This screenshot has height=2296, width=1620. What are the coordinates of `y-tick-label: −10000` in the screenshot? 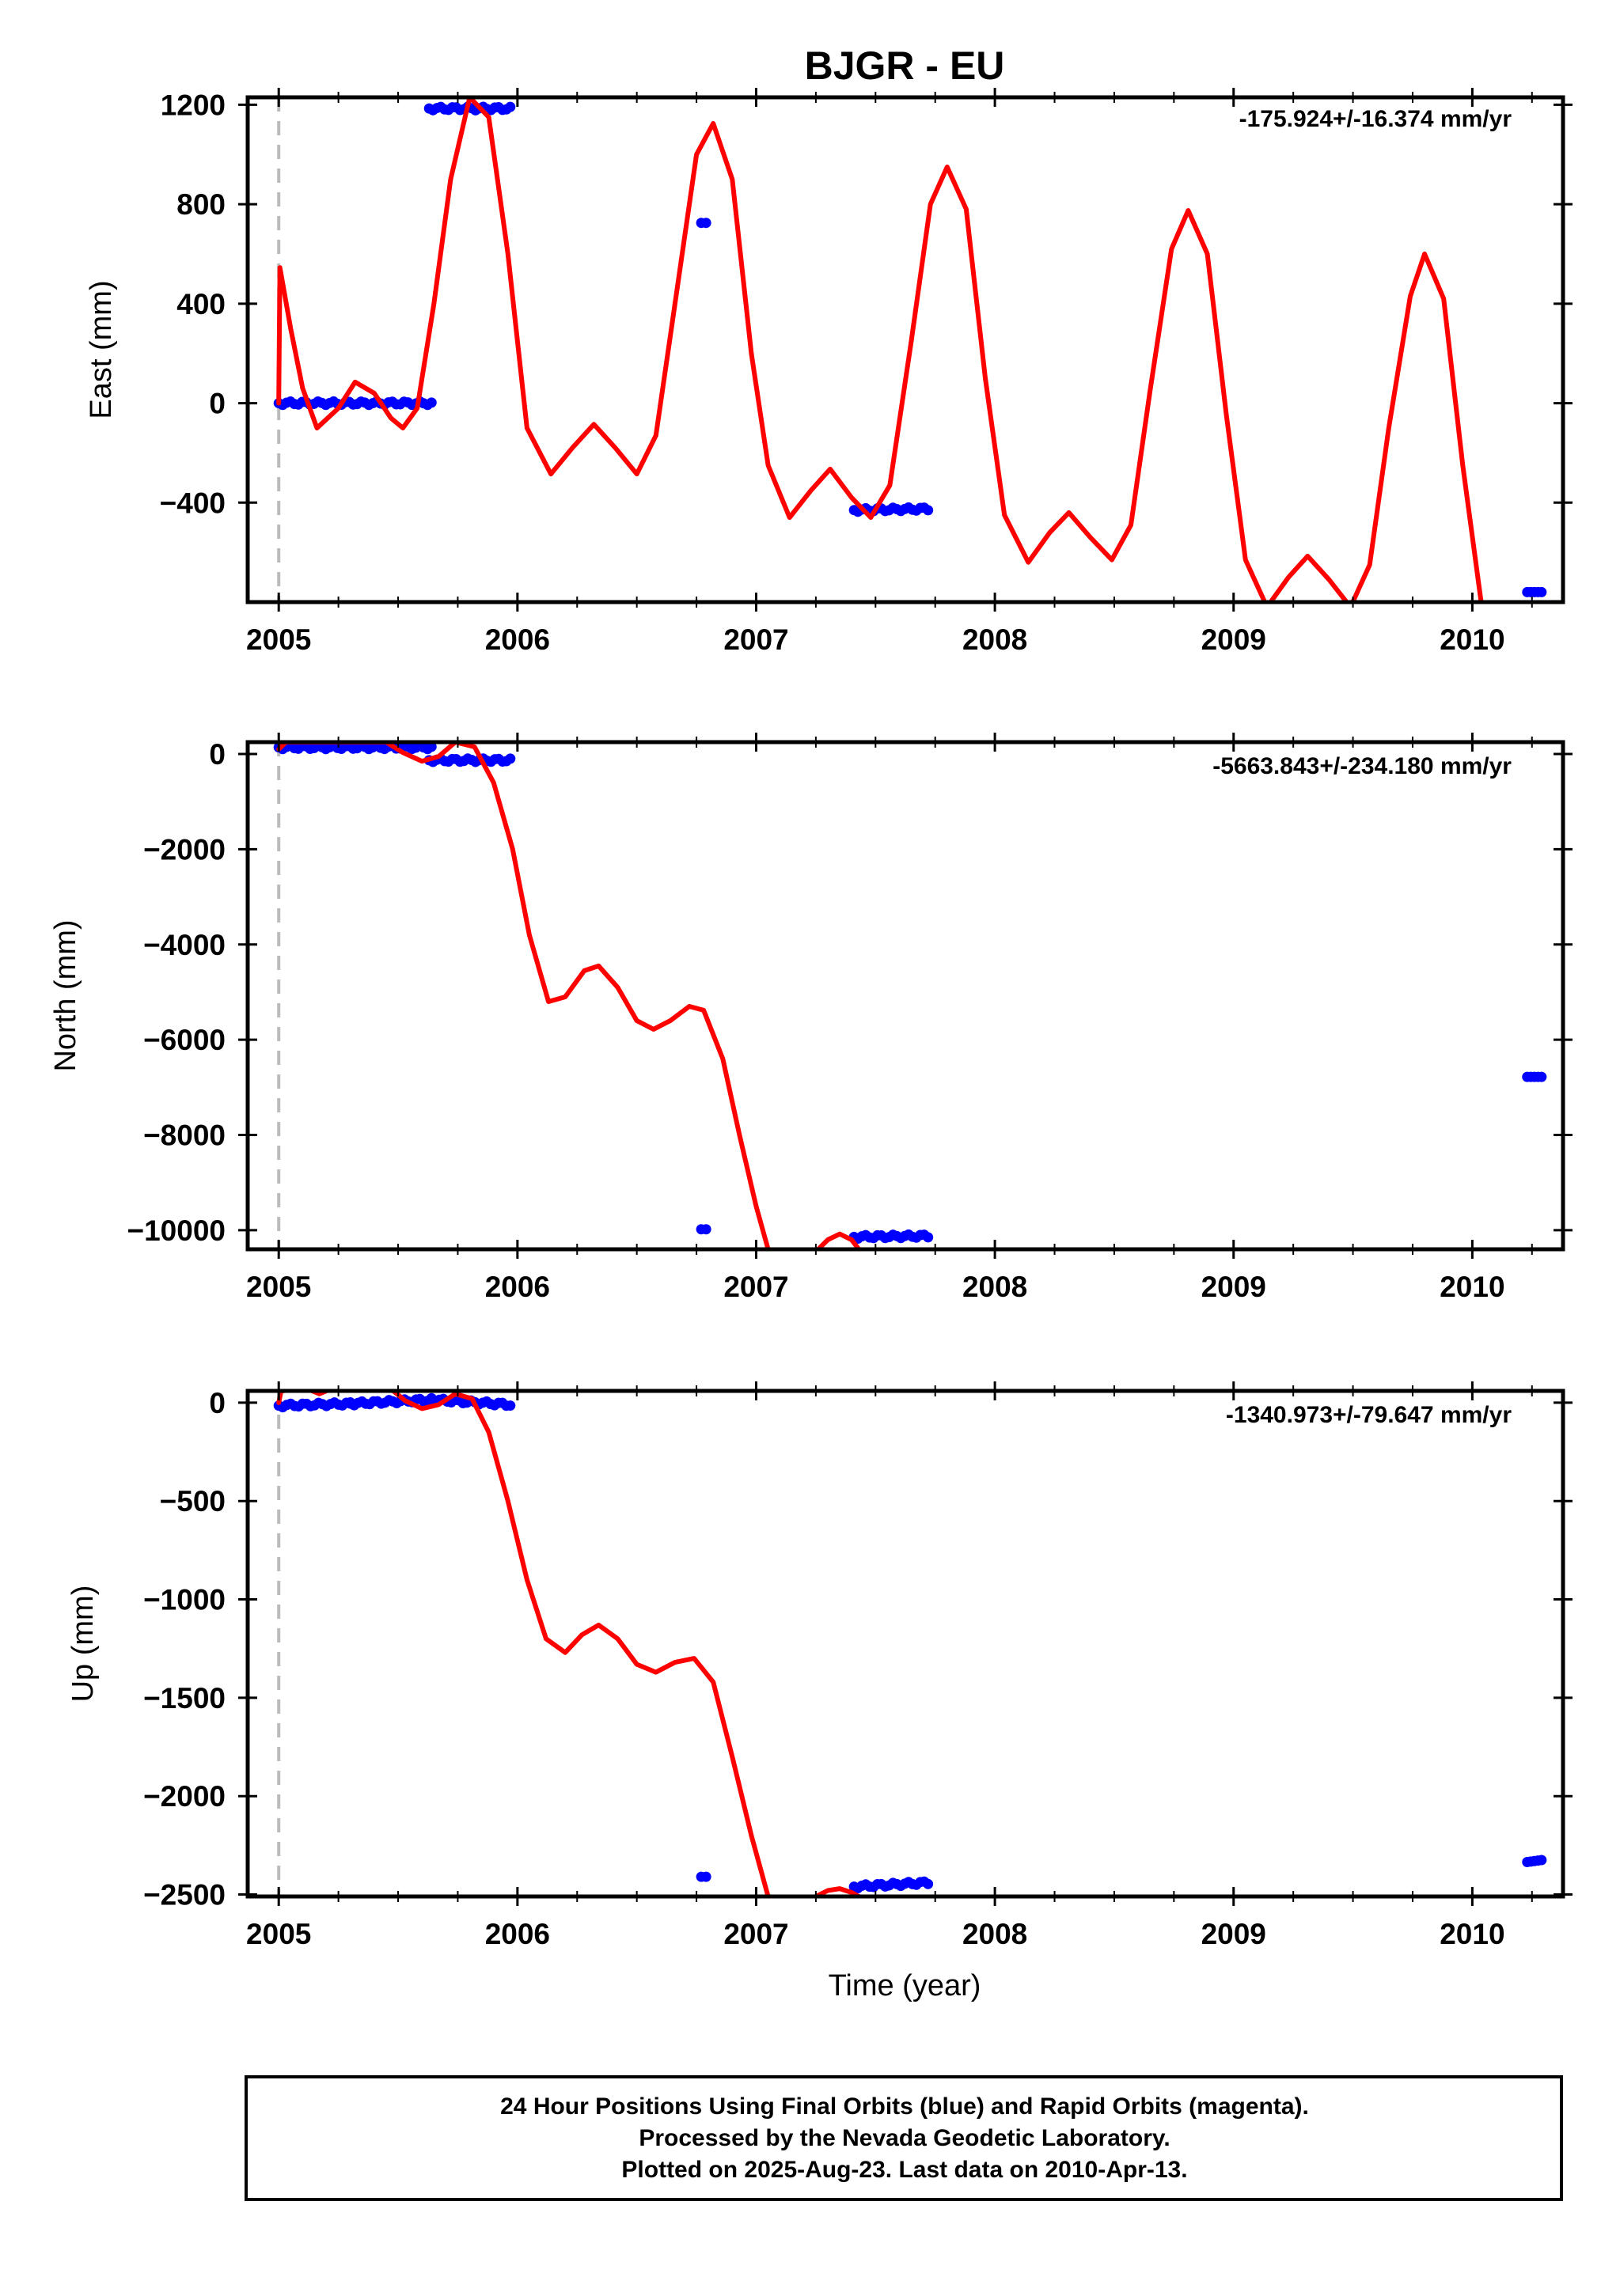 It's located at (176, 1231).